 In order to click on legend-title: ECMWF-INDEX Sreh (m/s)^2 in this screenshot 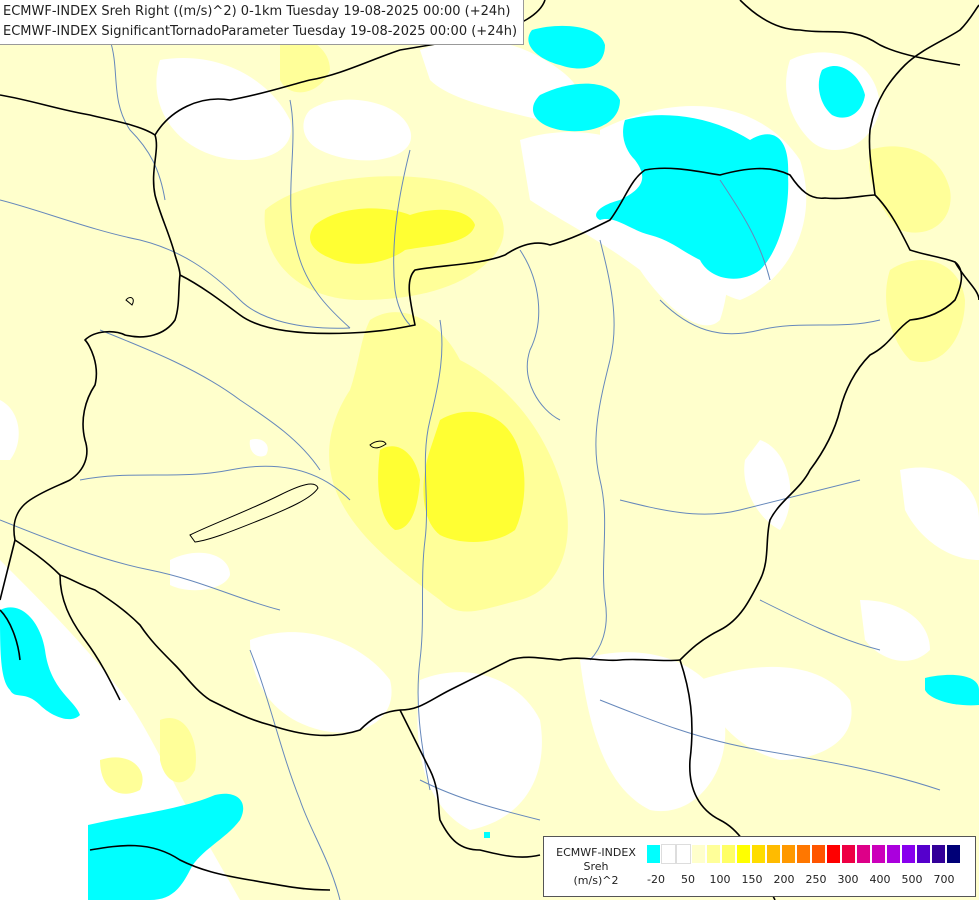, I will do `click(596, 867)`.